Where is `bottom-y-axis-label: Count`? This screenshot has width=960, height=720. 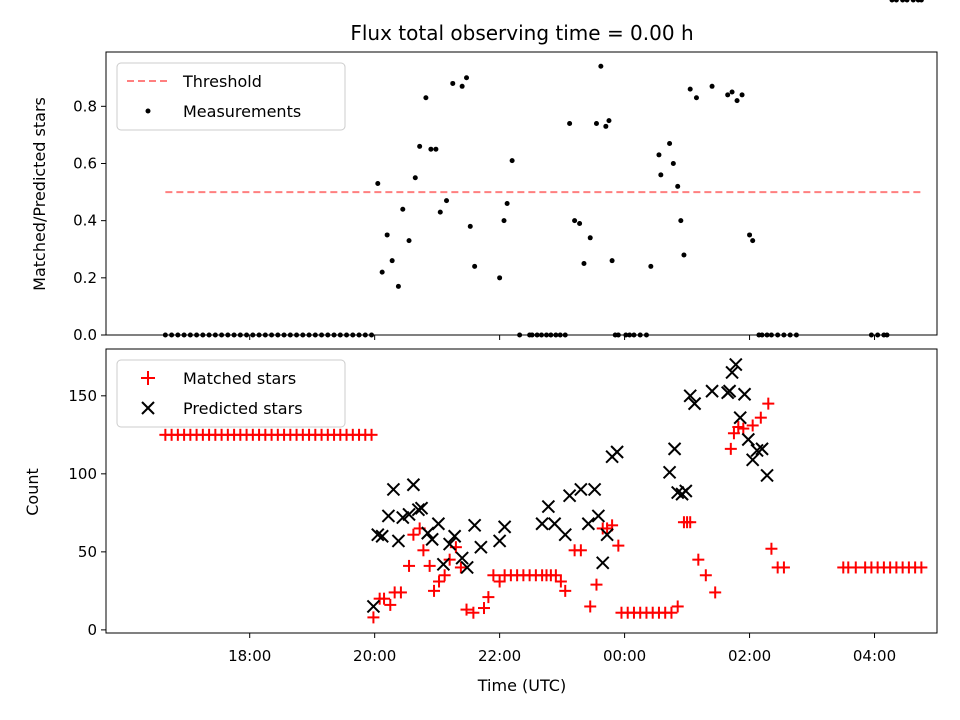
bottom-y-axis-label: Count is located at coordinates (32, 492).